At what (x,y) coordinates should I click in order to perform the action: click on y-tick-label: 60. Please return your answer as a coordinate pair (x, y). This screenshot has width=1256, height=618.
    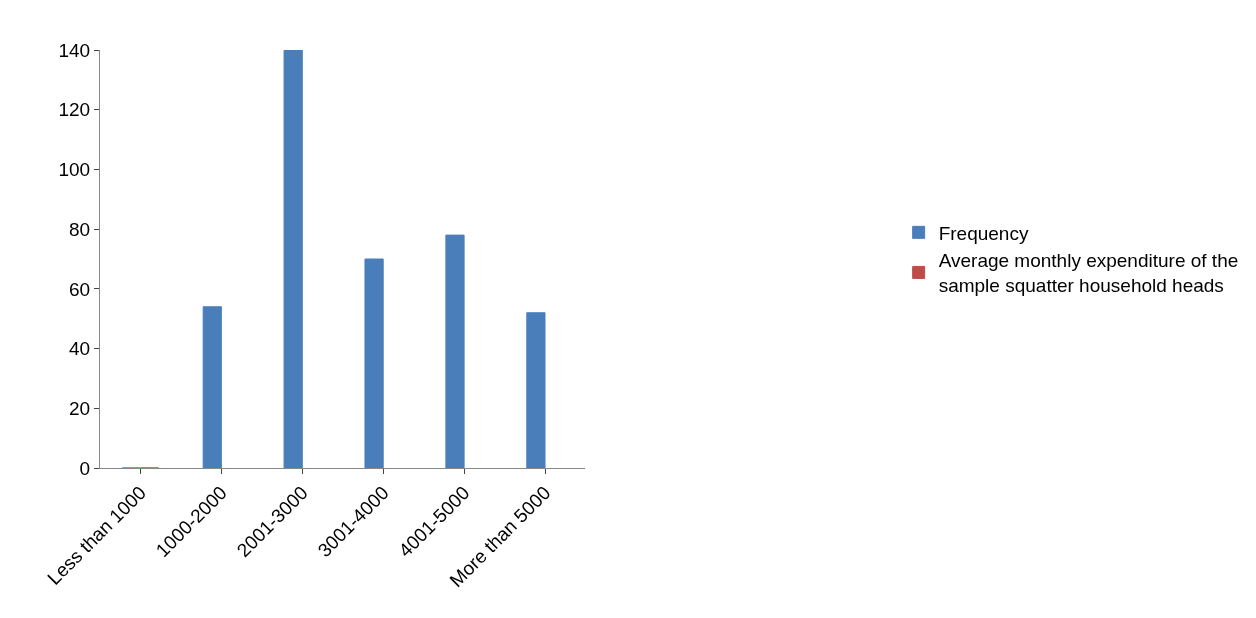
    Looking at the image, I should click on (80, 289).